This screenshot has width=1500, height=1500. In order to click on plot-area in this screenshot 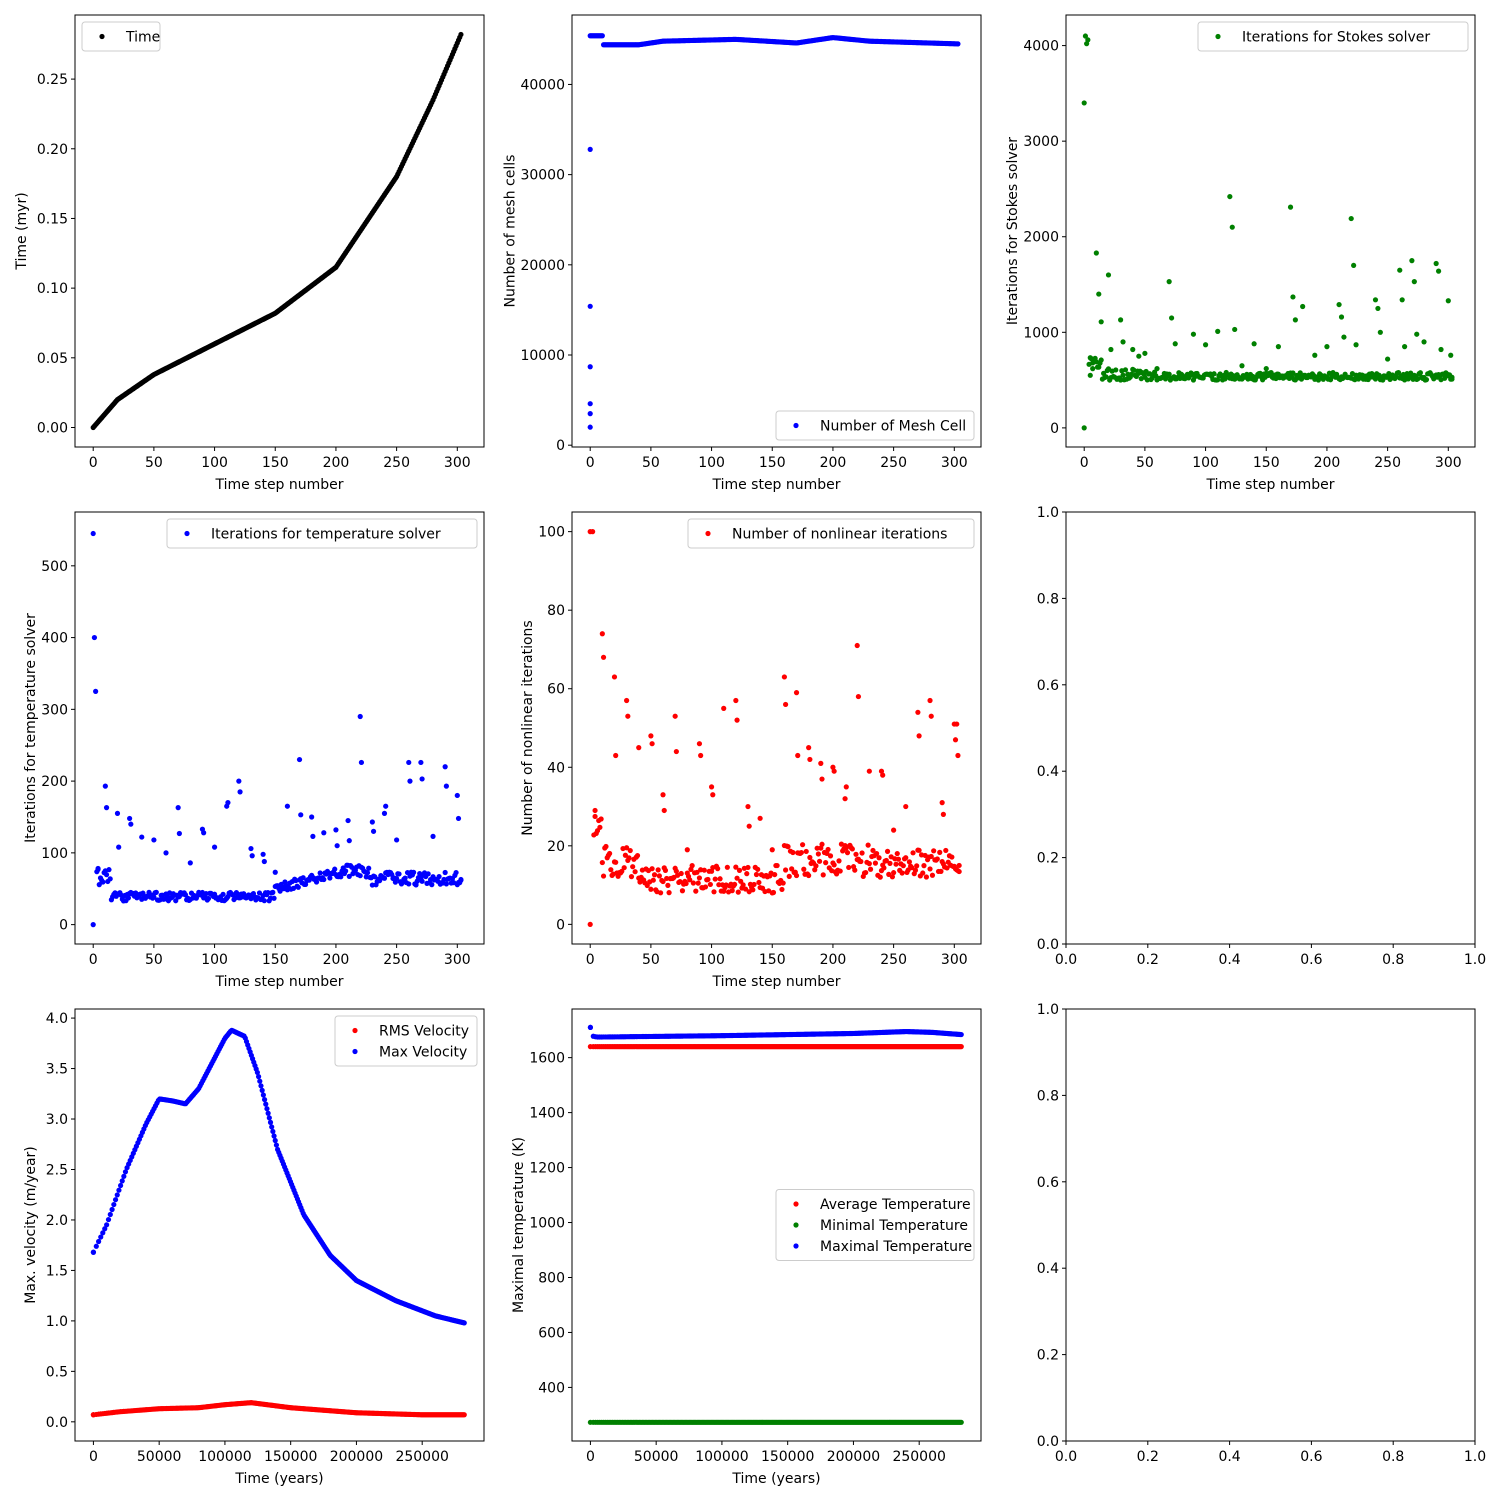, I will do `click(279, 231)`.